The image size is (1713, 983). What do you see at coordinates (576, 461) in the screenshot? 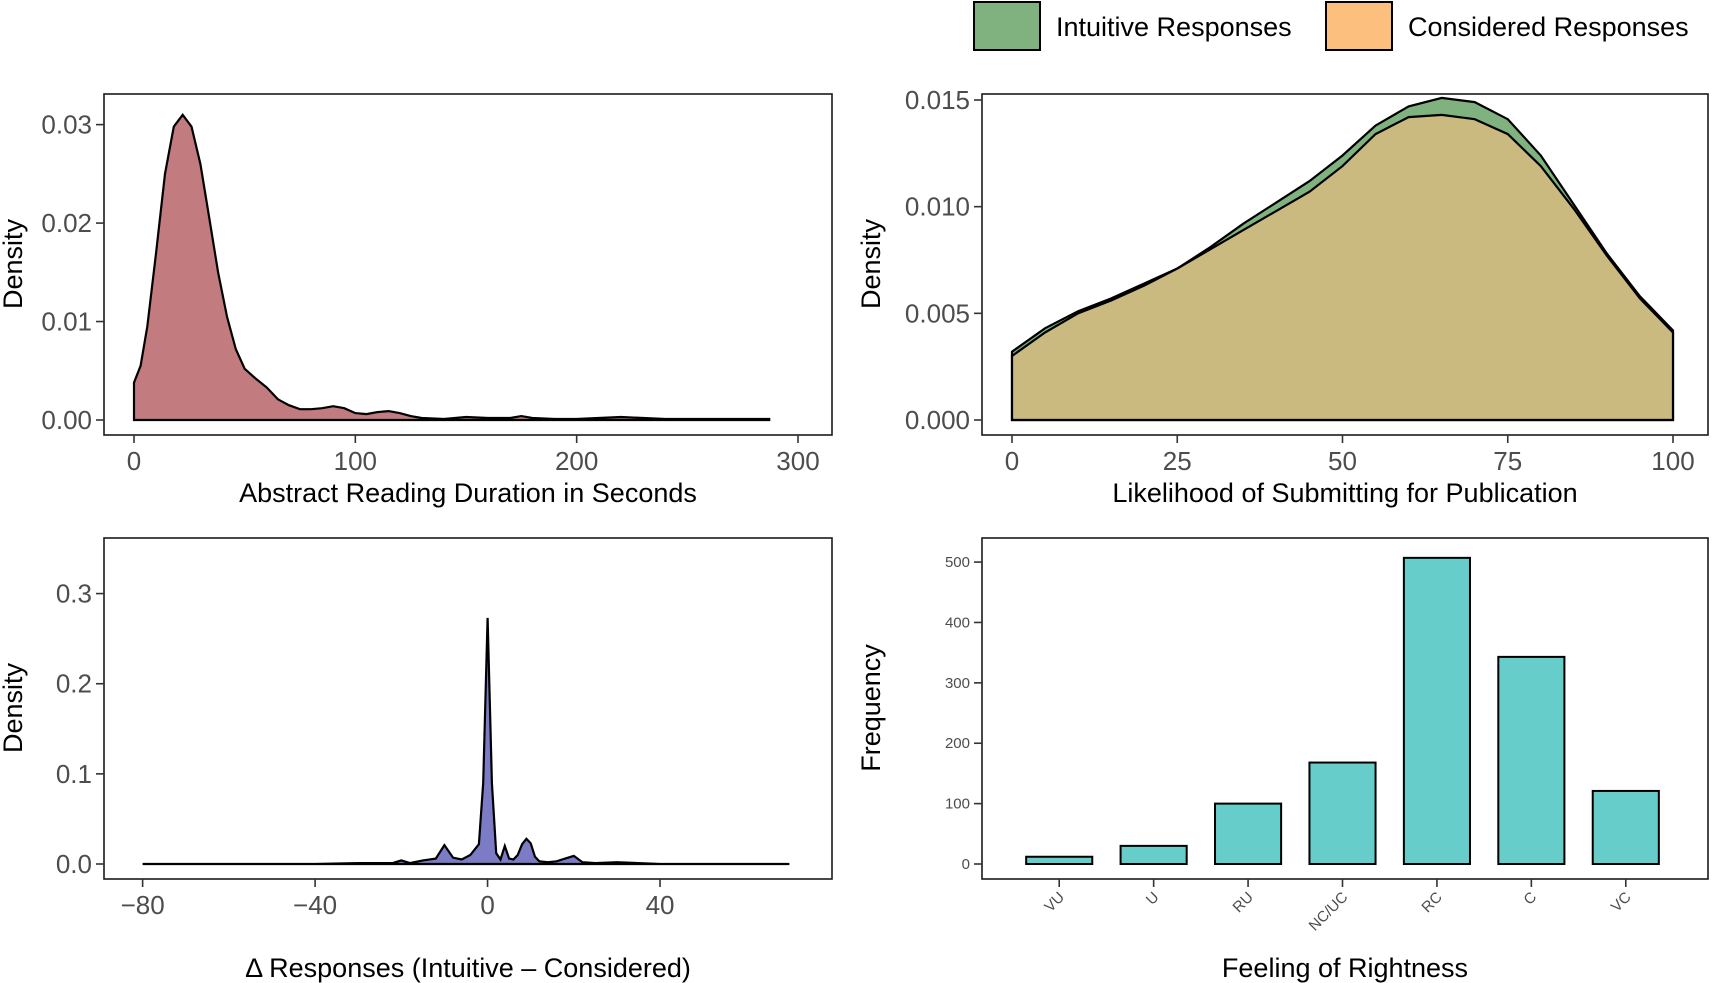
I see `x-tick-label: 200` at bounding box center [576, 461].